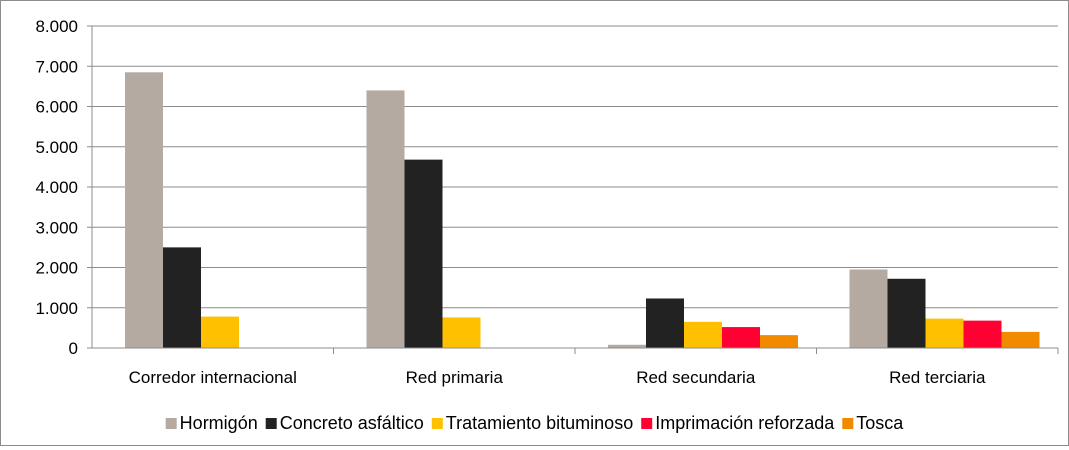  Describe the element at coordinates (745, 423) in the screenshot. I see `legend-label: Imprimación reforzada` at that location.